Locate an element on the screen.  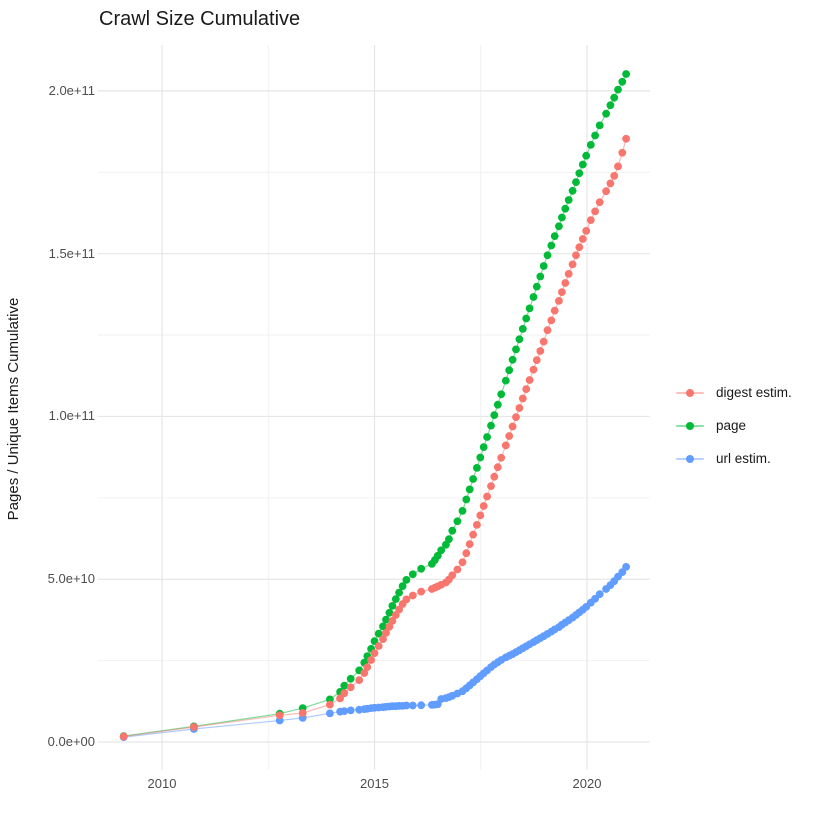
y-tick-label-3: 1.5e+11 is located at coordinates (71, 253).